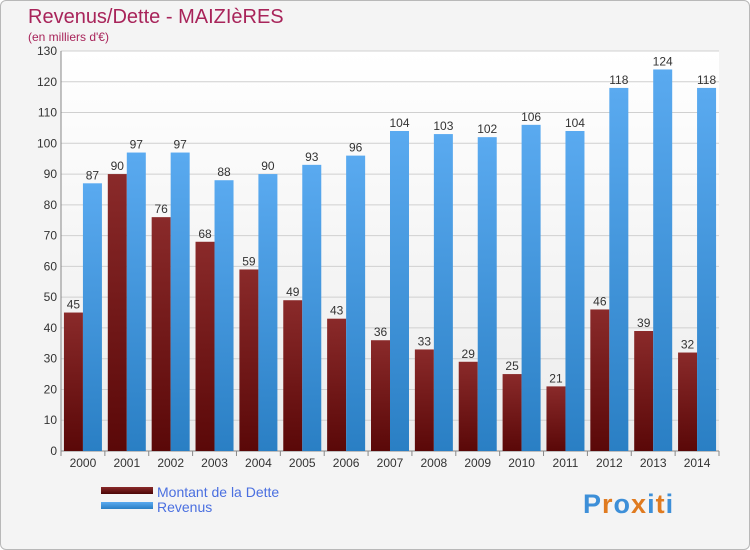 Image resolution: width=750 pixels, height=550 pixels. Describe the element at coordinates (469, 354) in the screenshot. I see `data-label-dette: 29` at that location.